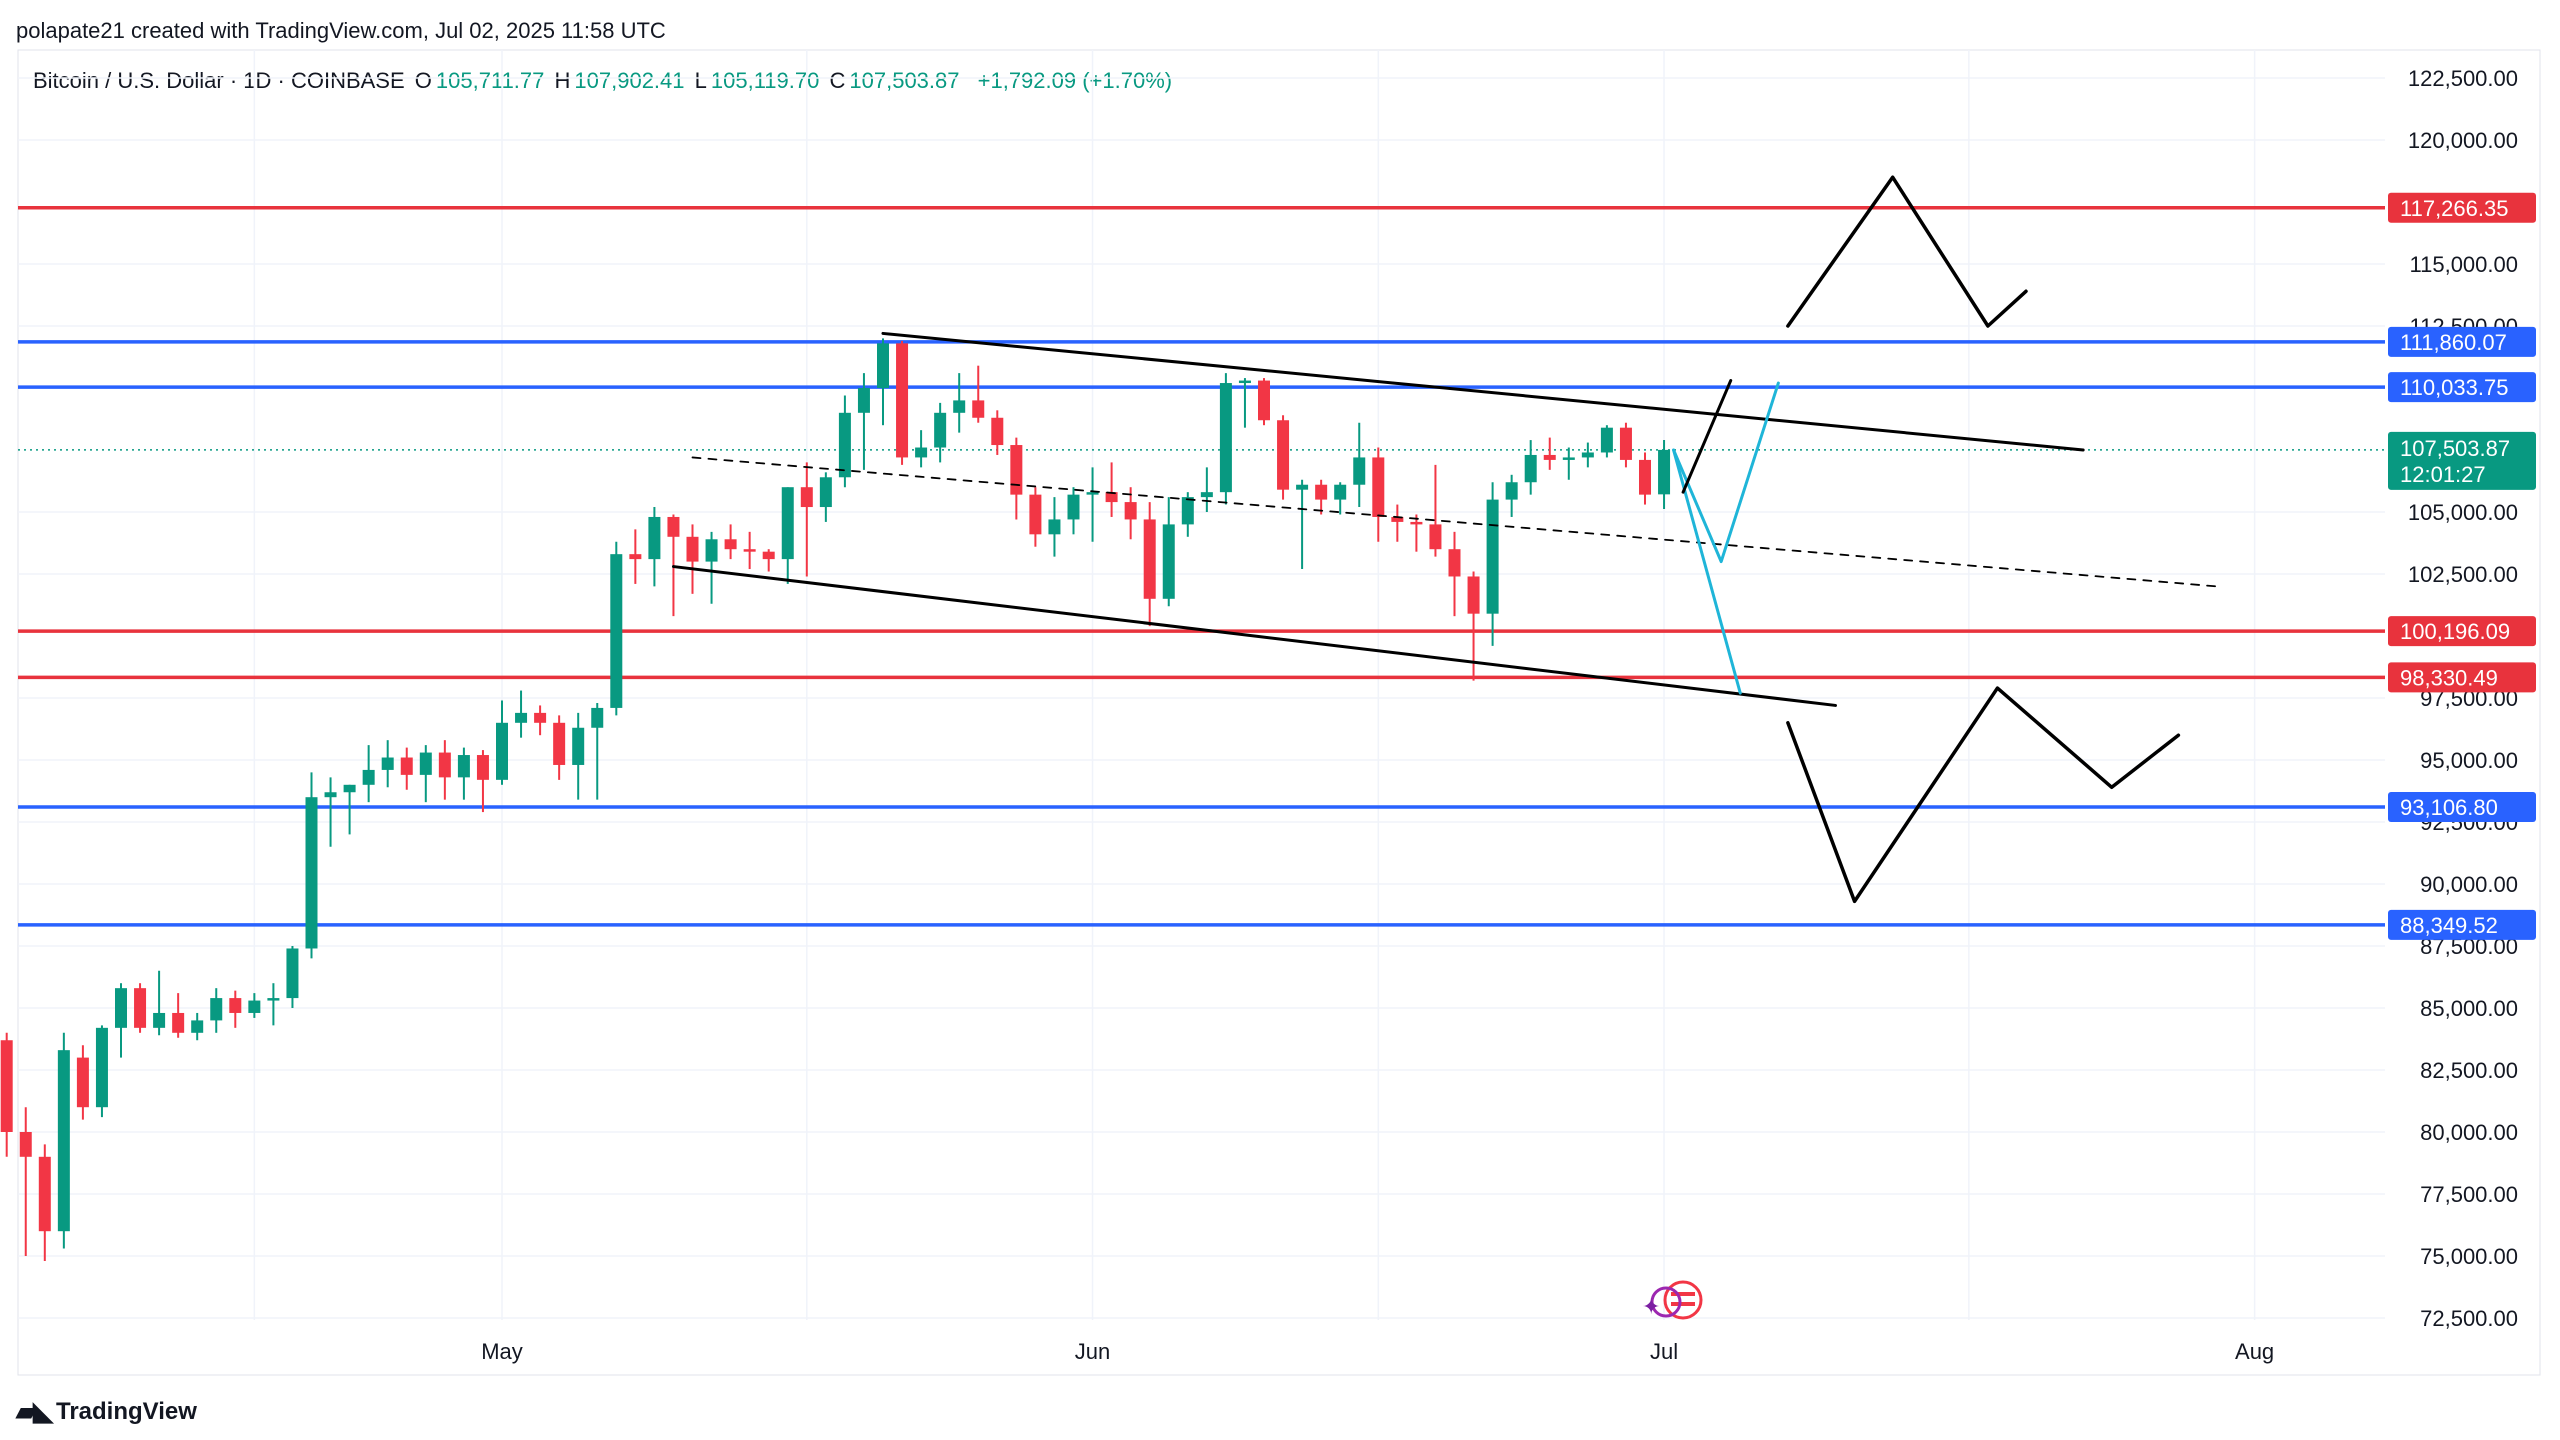 This screenshot has height=1440, width=2560. I want to click on last-price-bg, so click(2462, 460).